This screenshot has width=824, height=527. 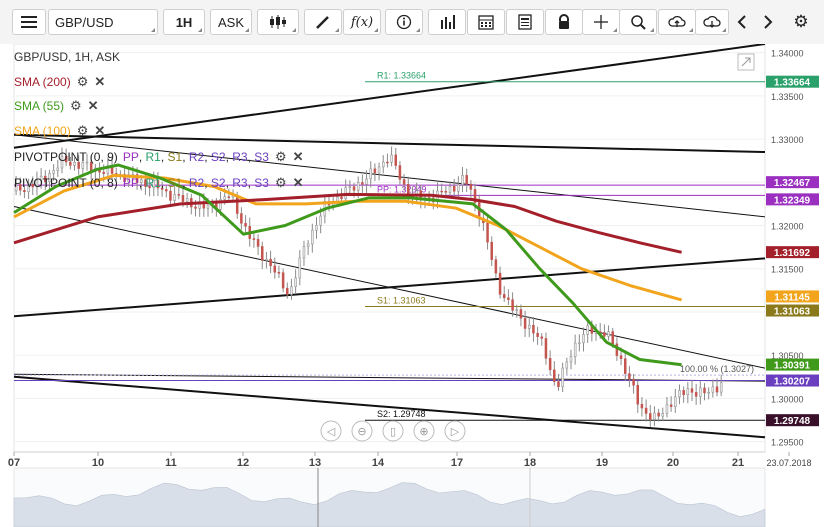 What do you see at coordinates (404, 22) in the screenshot?
I see `info-icon` at bounding box center [404, 22].